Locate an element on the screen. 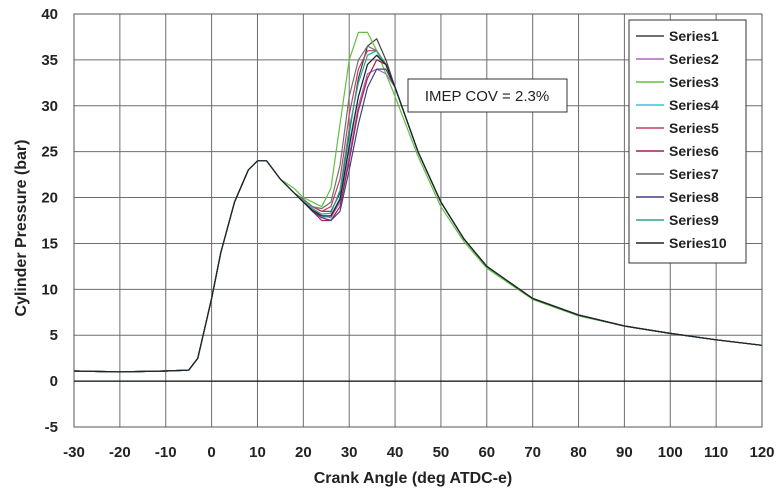  legend-label: Series4 is located at coordinates (694, 105).